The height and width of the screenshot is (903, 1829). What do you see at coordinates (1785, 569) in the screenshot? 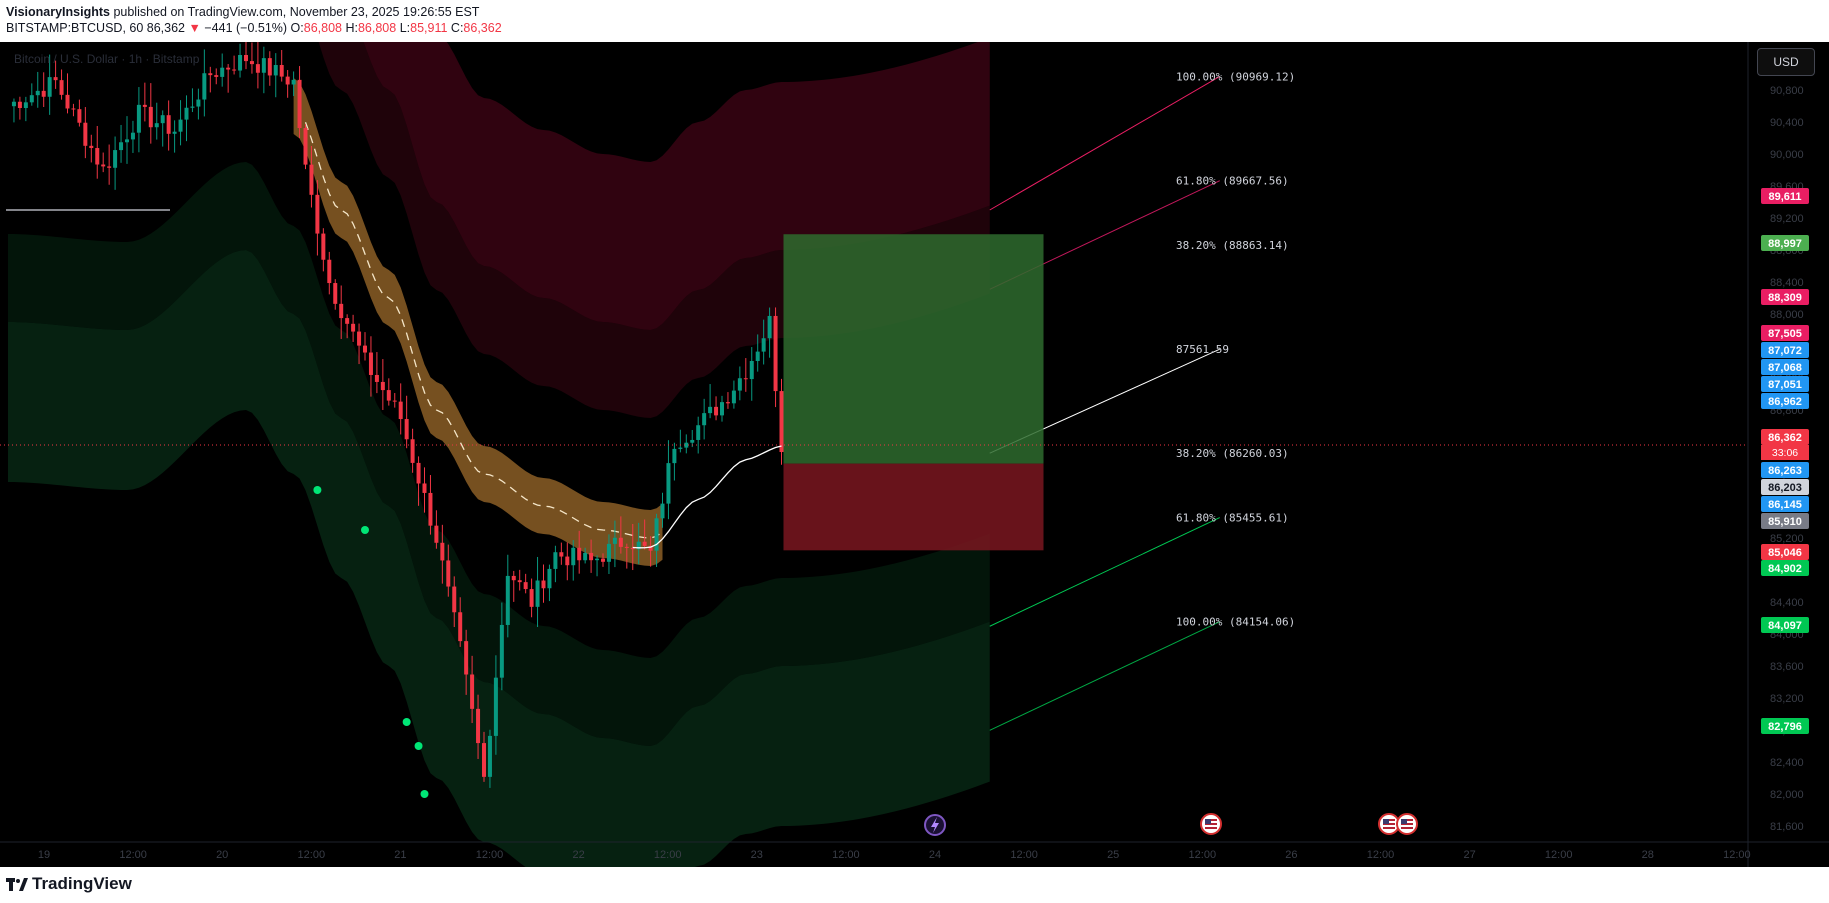
I see `price-axis-label: 84,902` at bounding box center [1785, 569].